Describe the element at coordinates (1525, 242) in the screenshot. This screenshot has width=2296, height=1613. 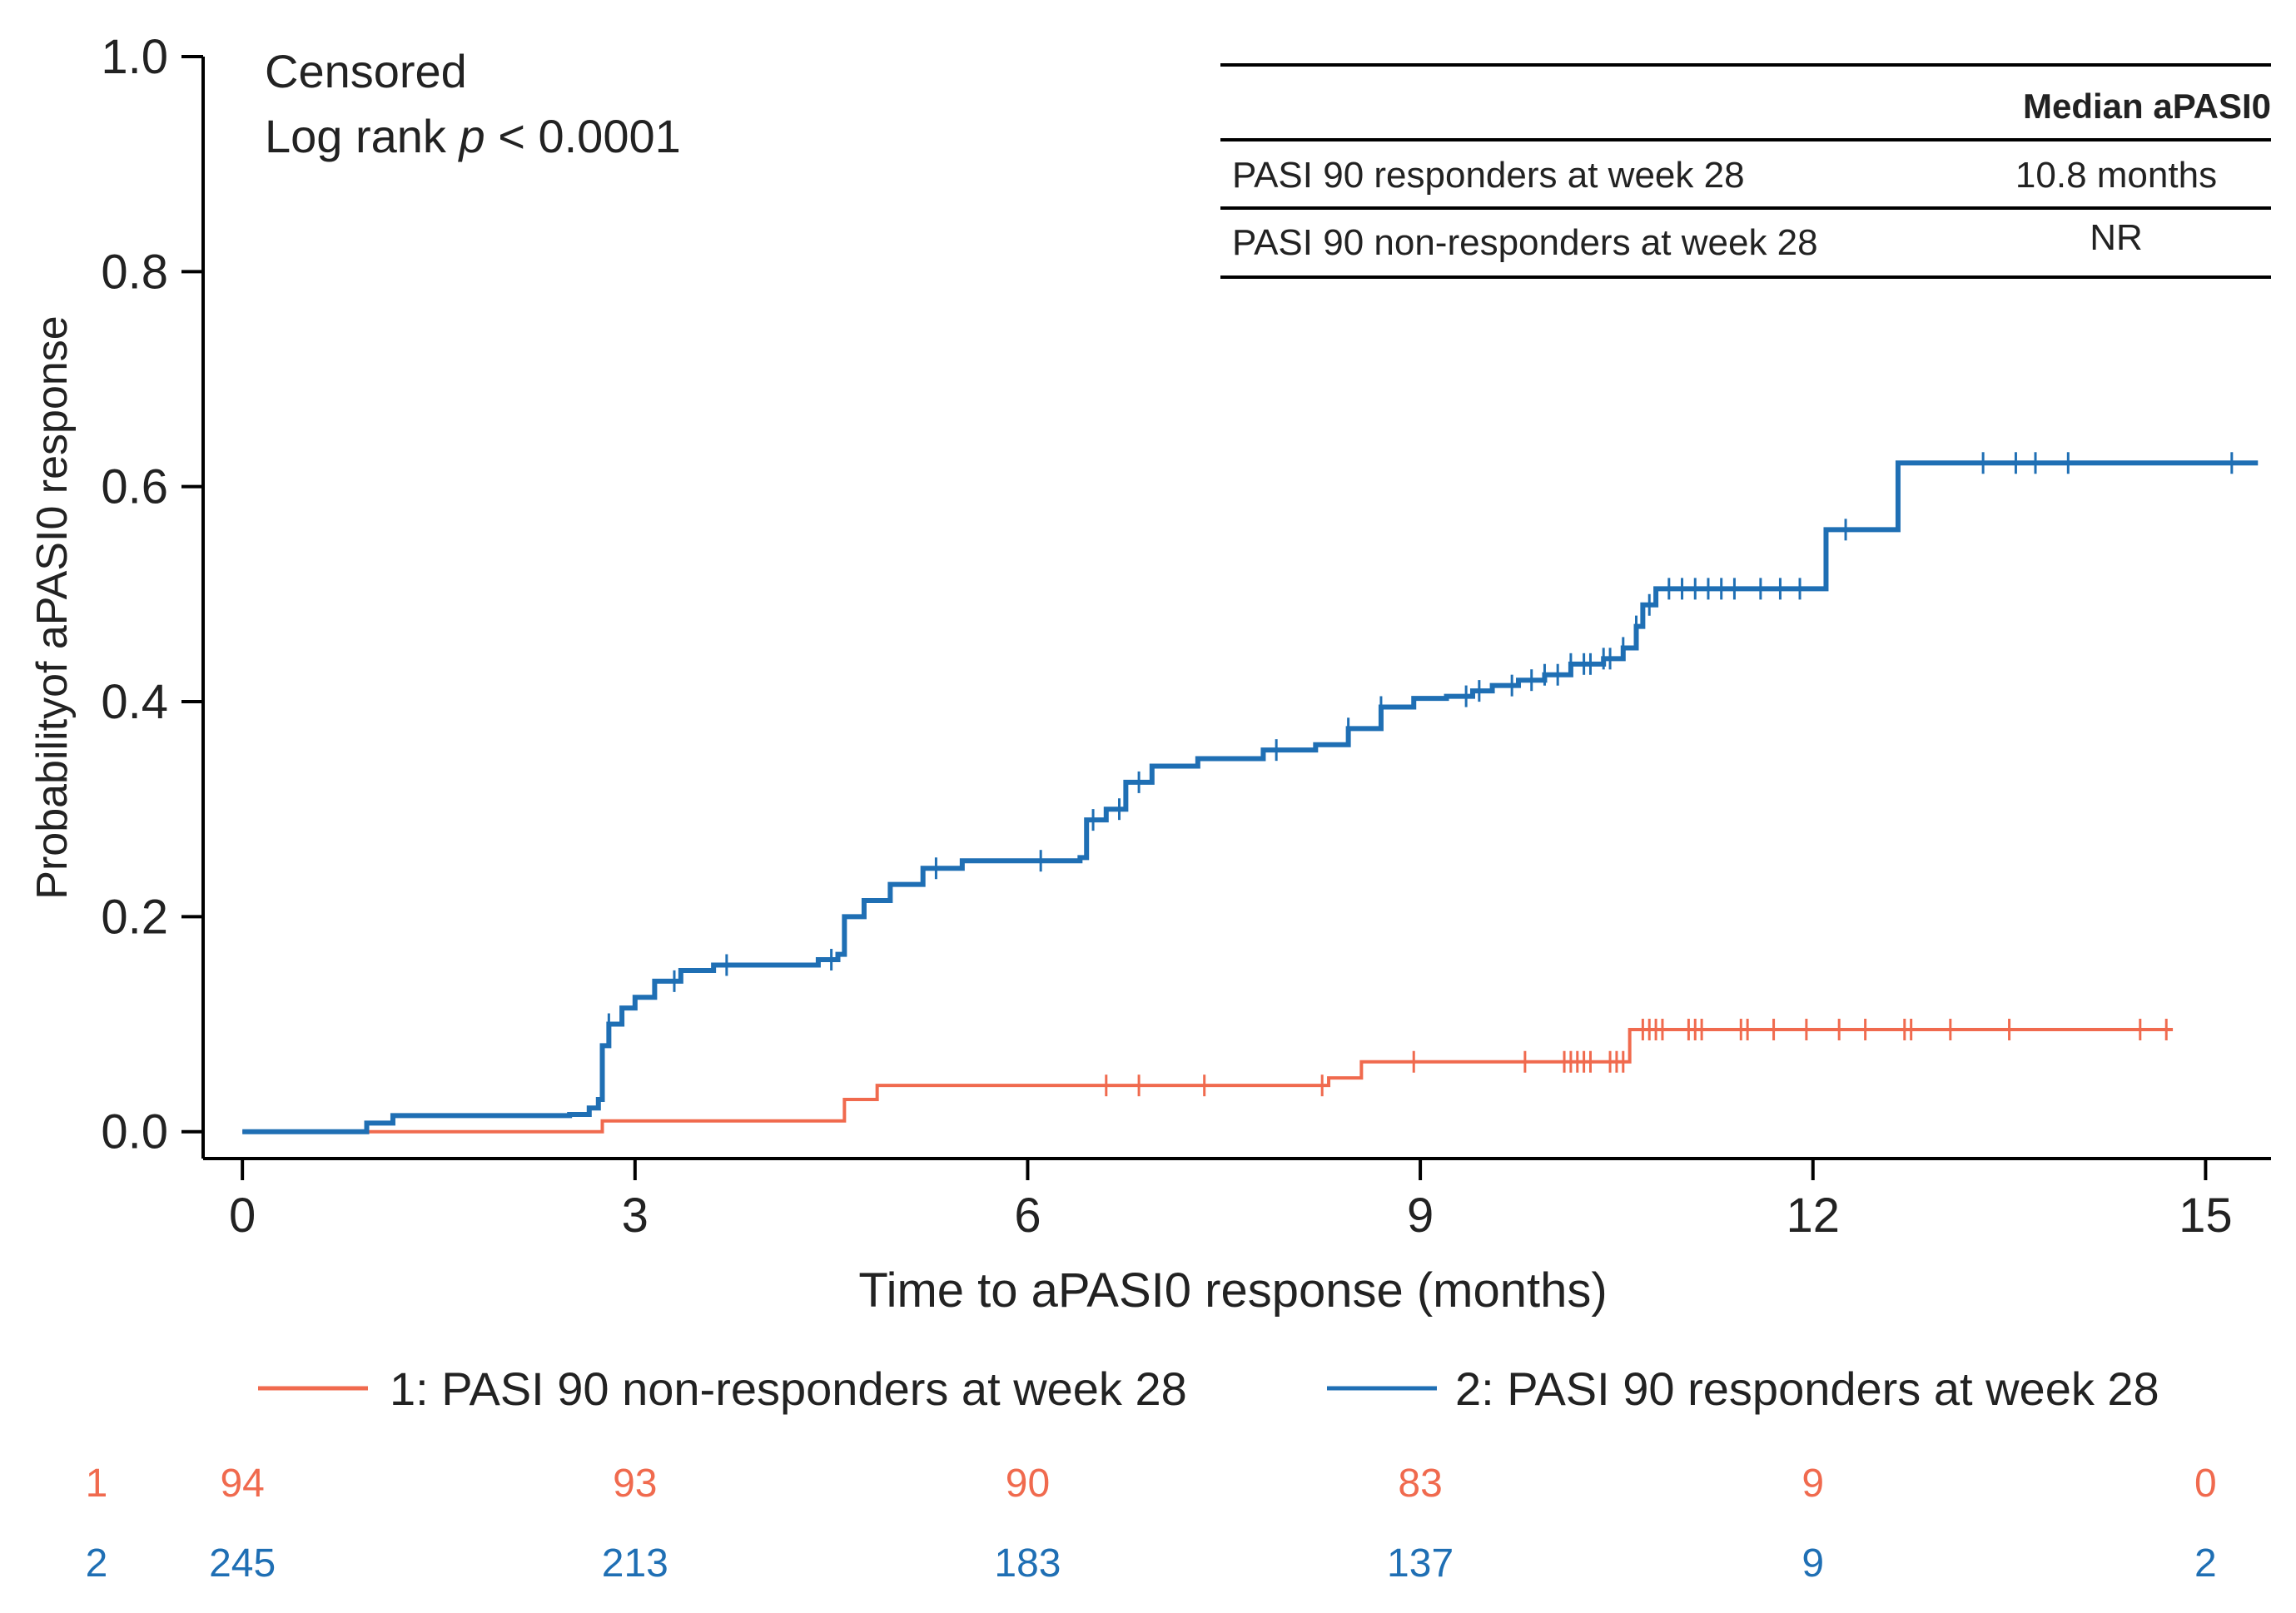
I see `table-row-2-label: PASI 90 non-responders at week 28` at that location.